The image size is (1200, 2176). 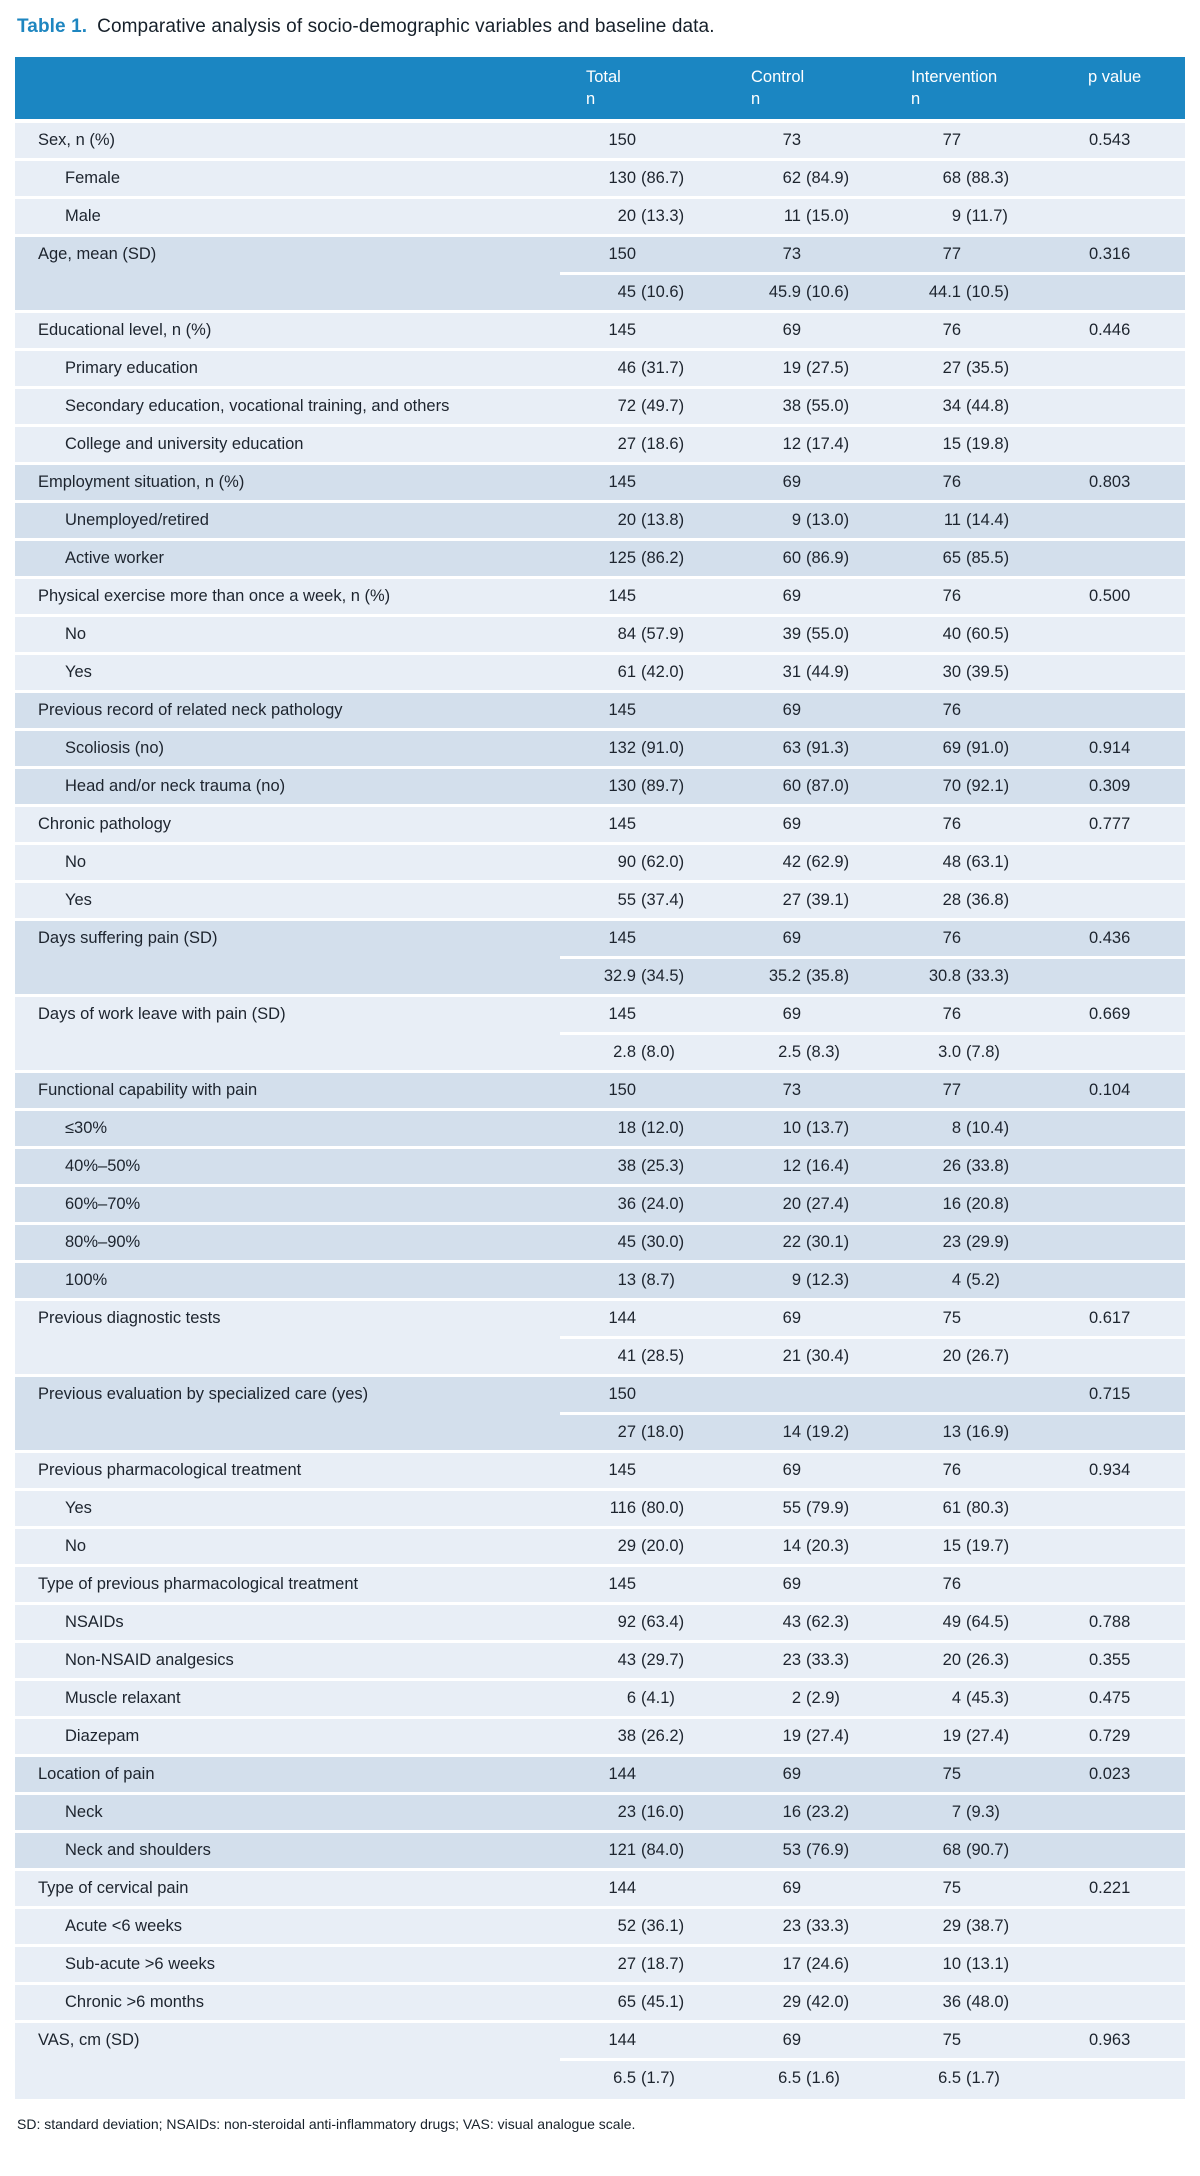 What do you see at coordinates (975, 749) in the screenshot?
I see `cell-intervention: 69 (91.0)` at bounding box center [975, 749].